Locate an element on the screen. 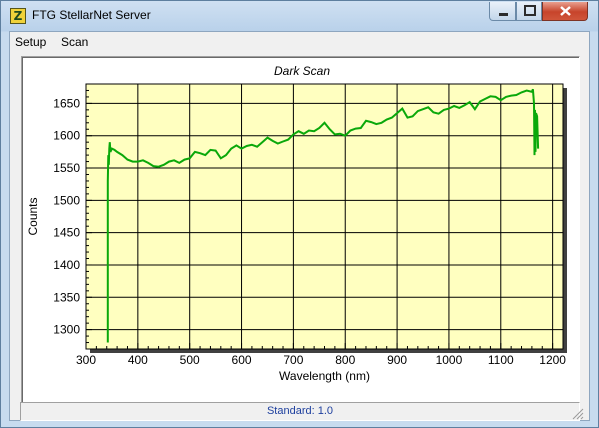  y-tick-label: 1550 is located at coordinates (66, 168).